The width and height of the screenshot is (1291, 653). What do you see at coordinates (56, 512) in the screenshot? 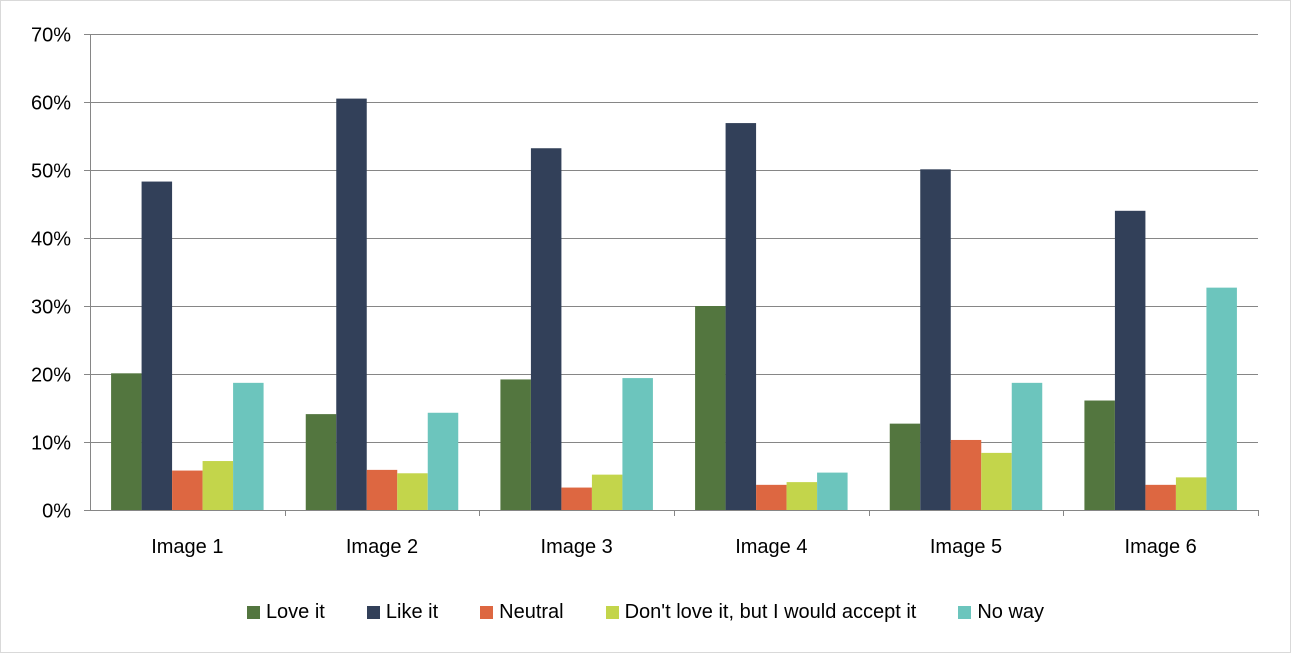
I see `y-tick-label: 0%` at bounding box center [56, 512].